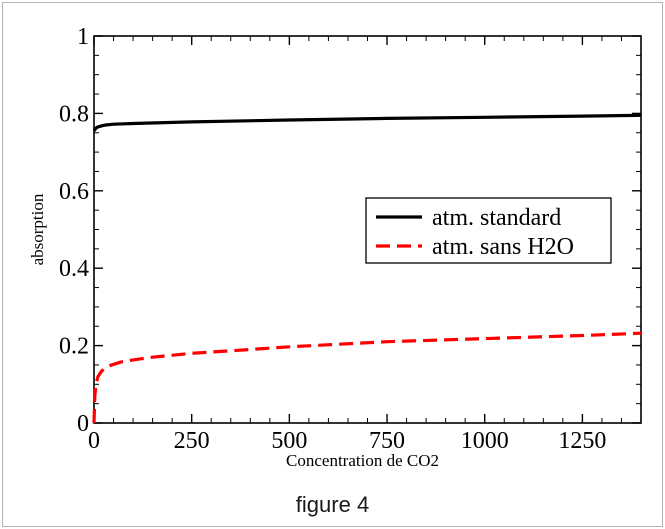  I want to click on x-tick-label: 1000, so click(485, 441).